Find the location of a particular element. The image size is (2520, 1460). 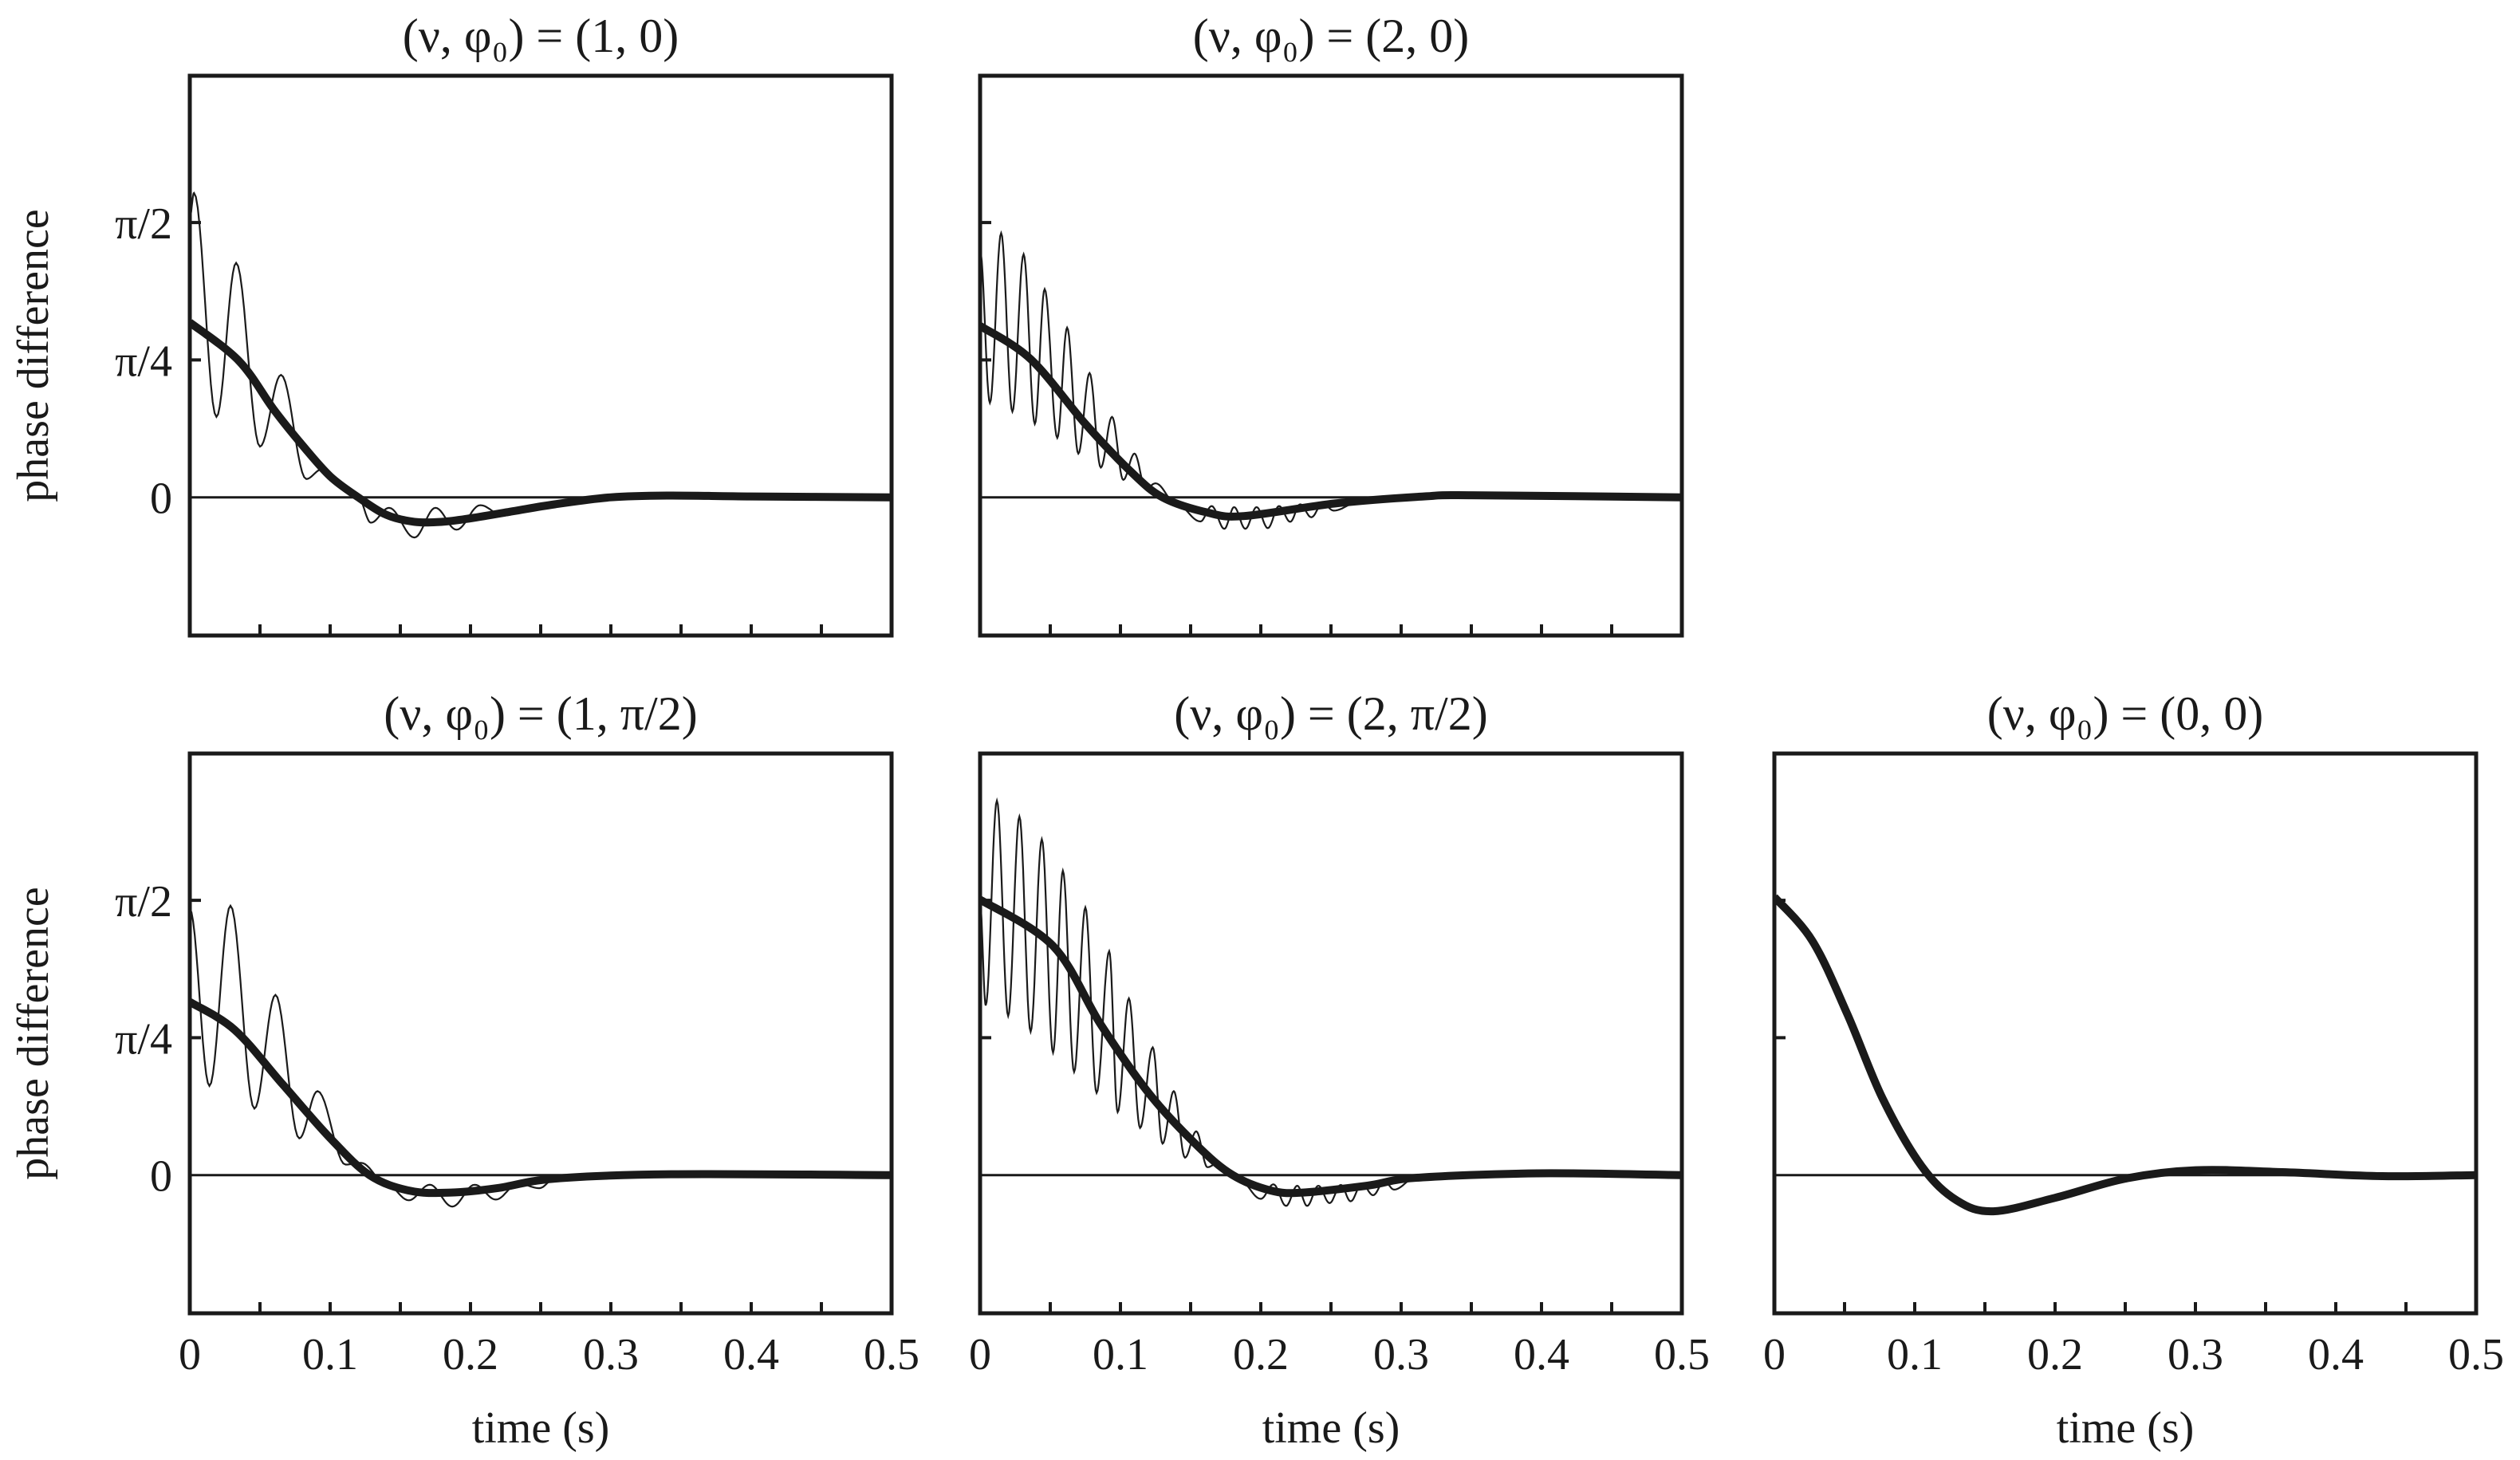

panel-title: (ν, φ₀) = (2, π/2) is located at coordinates (1330, 713).